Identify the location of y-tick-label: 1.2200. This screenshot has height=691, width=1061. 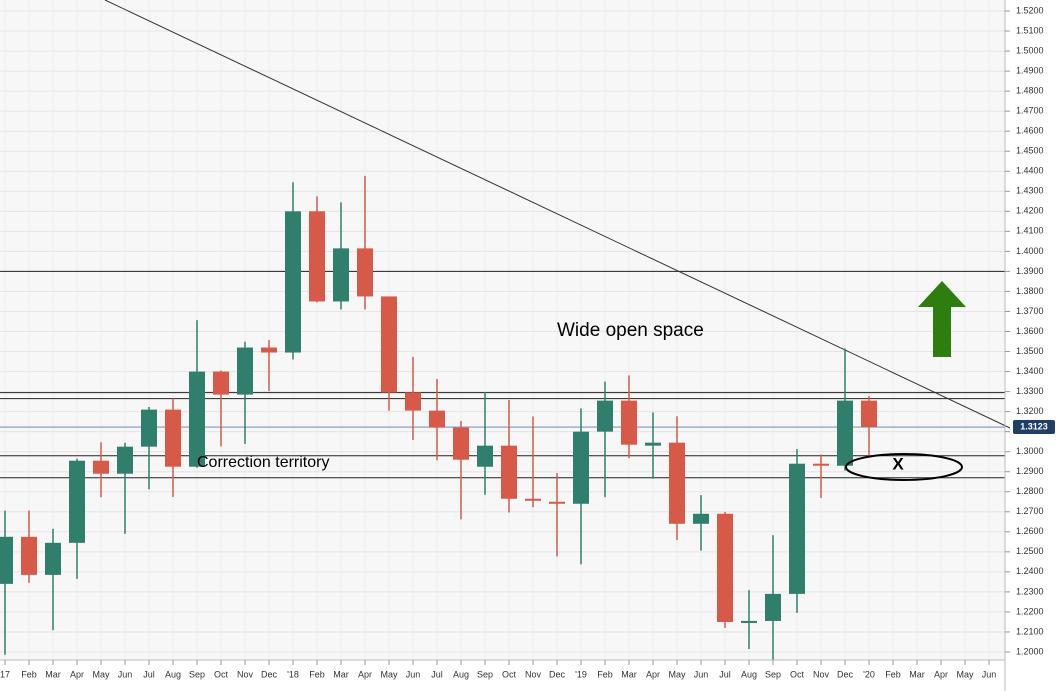
(1030, 611).